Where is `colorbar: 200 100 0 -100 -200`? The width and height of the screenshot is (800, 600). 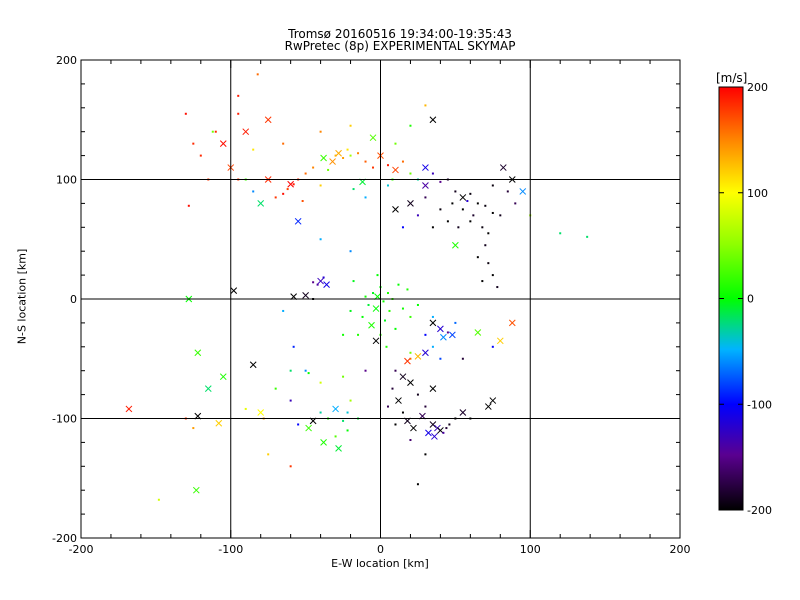
colorbar: 200 100 0 -100 -200 is located at coordinates (745, 299).